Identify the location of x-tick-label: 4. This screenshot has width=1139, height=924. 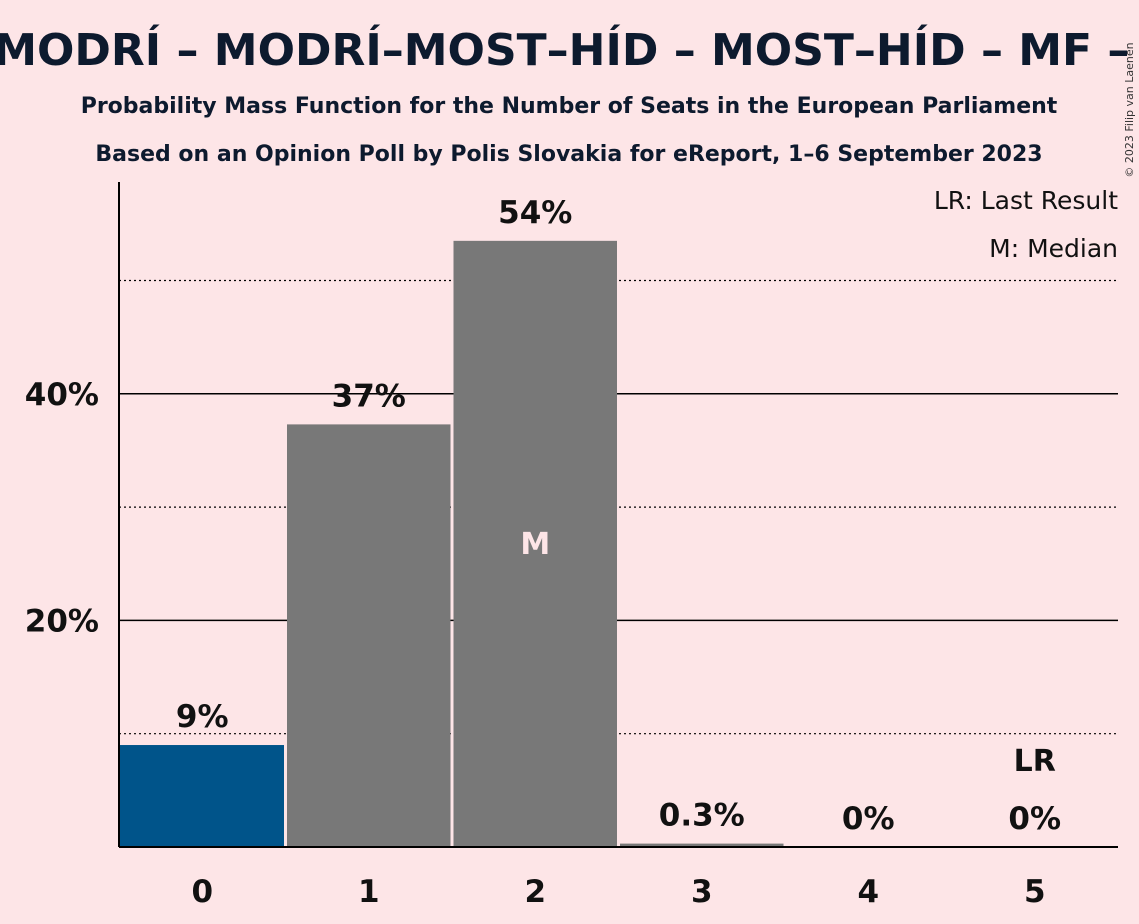
(868, 892).